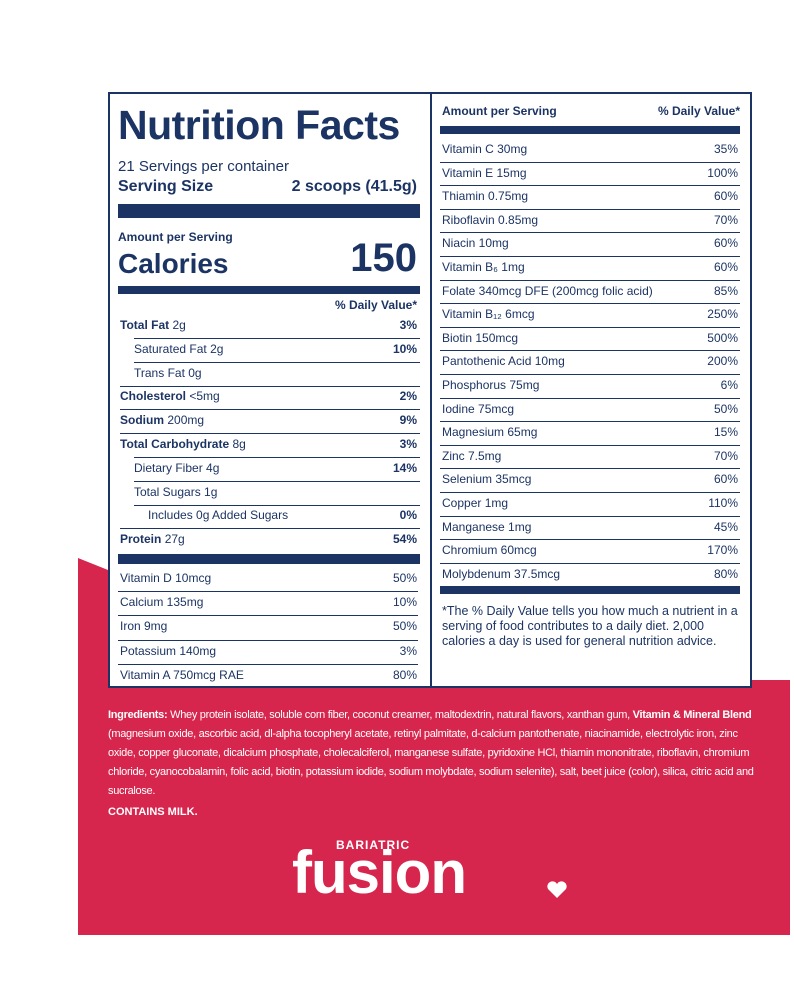 This screenshot has height=1000, width=794. What do you see at coordinates (182, 674) in the screenshot?
I see `vitamin-name: Vitamin A 750mcg RAE` at bounding box center [182, 674].